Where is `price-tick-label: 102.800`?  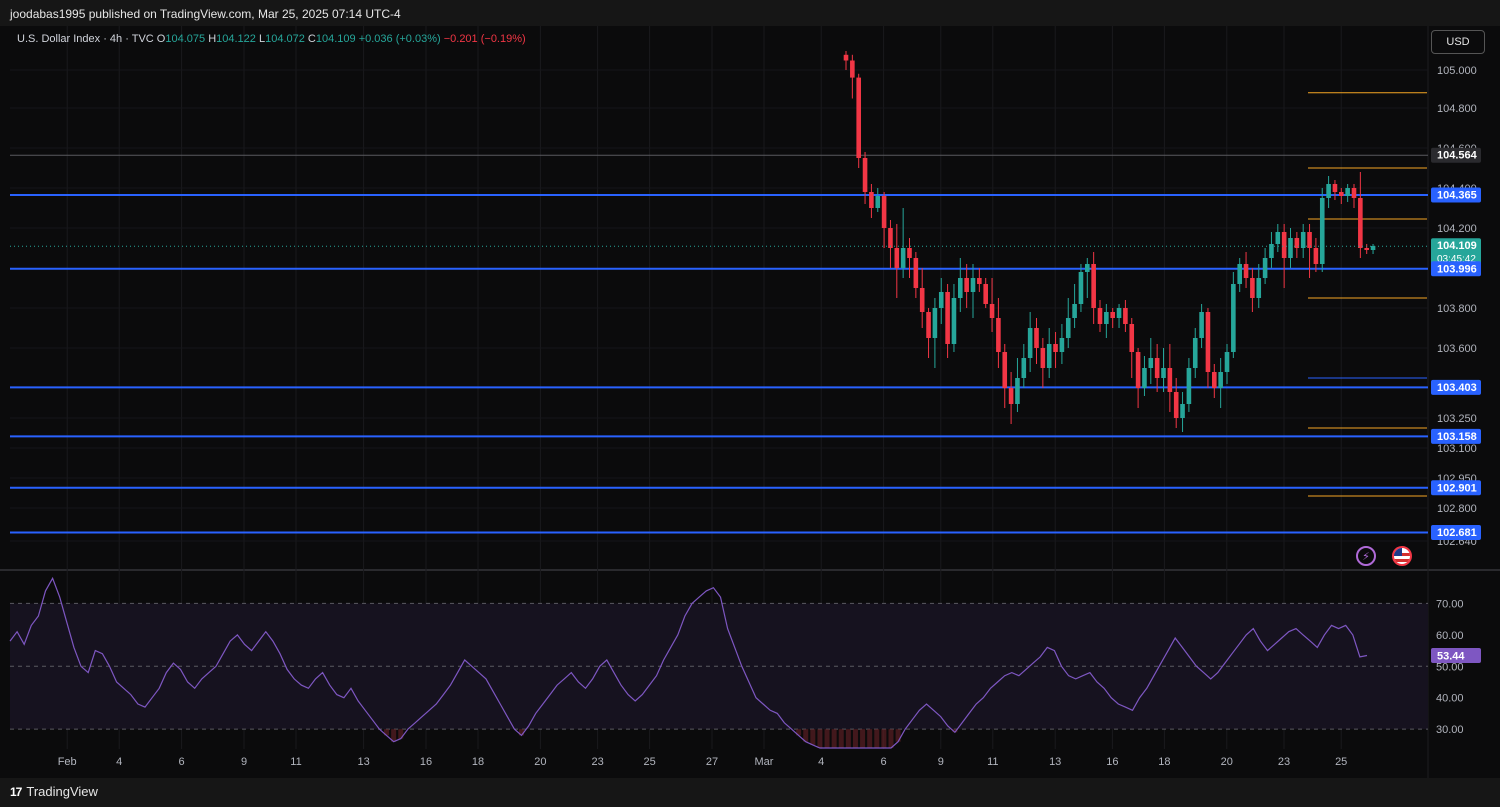 price-tick-label: 102.800 is located at coordinates (1457, 509).